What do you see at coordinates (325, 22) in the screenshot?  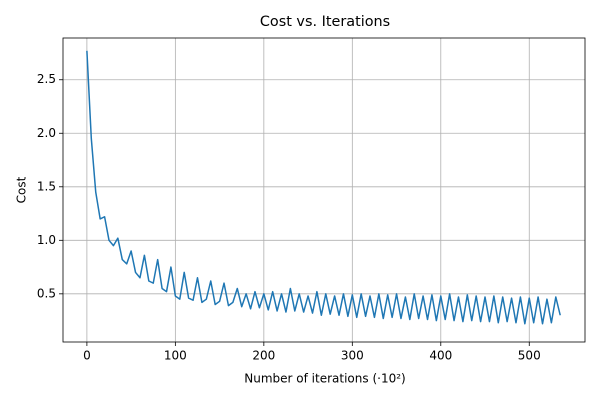 I see `chart-title: Cost vs. Iterations` at bounding box center [325, 22].